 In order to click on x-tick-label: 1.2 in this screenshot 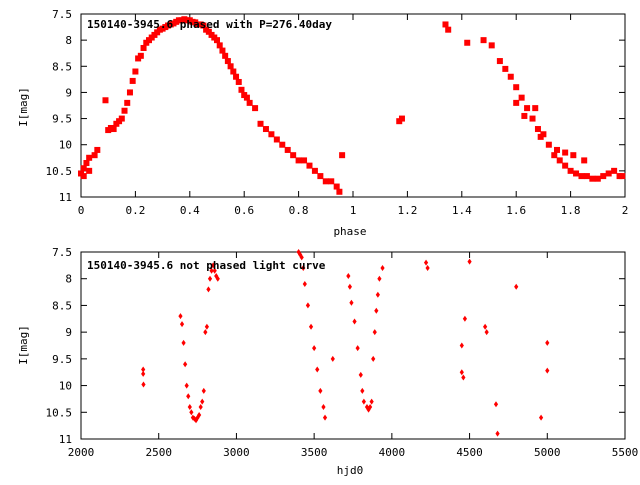, I will do `click(407, 210)`.